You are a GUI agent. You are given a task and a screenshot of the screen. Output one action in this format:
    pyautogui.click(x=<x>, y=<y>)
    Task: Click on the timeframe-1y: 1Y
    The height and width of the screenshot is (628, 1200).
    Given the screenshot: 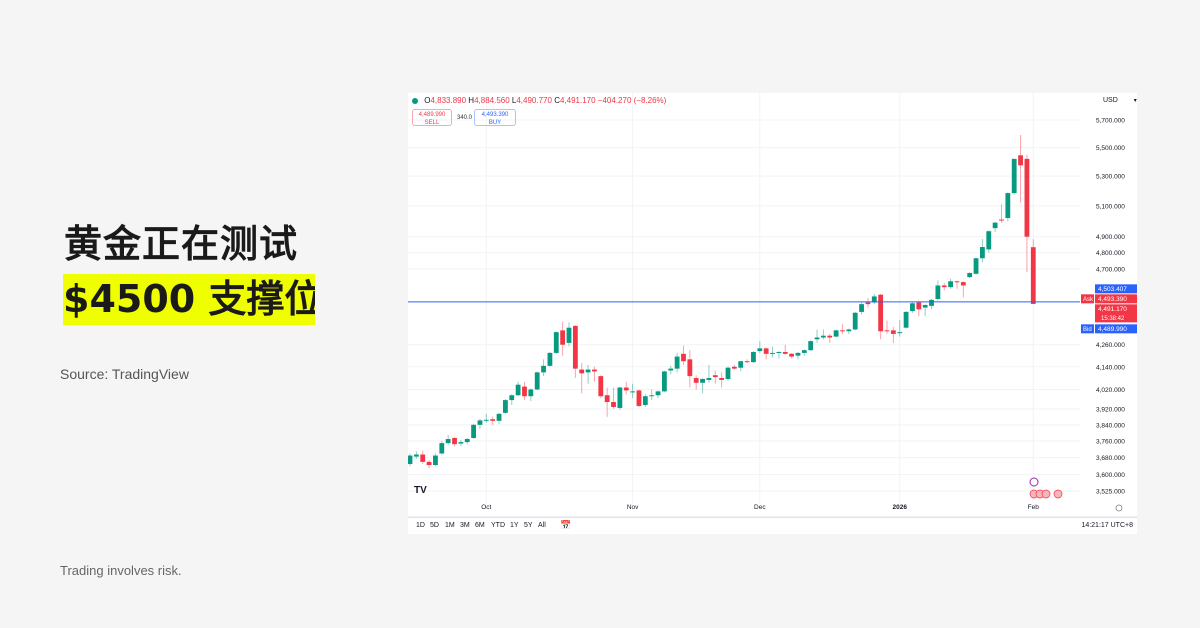 What is the action you would take?
    pyautogui.click(x=514, y=525)
    